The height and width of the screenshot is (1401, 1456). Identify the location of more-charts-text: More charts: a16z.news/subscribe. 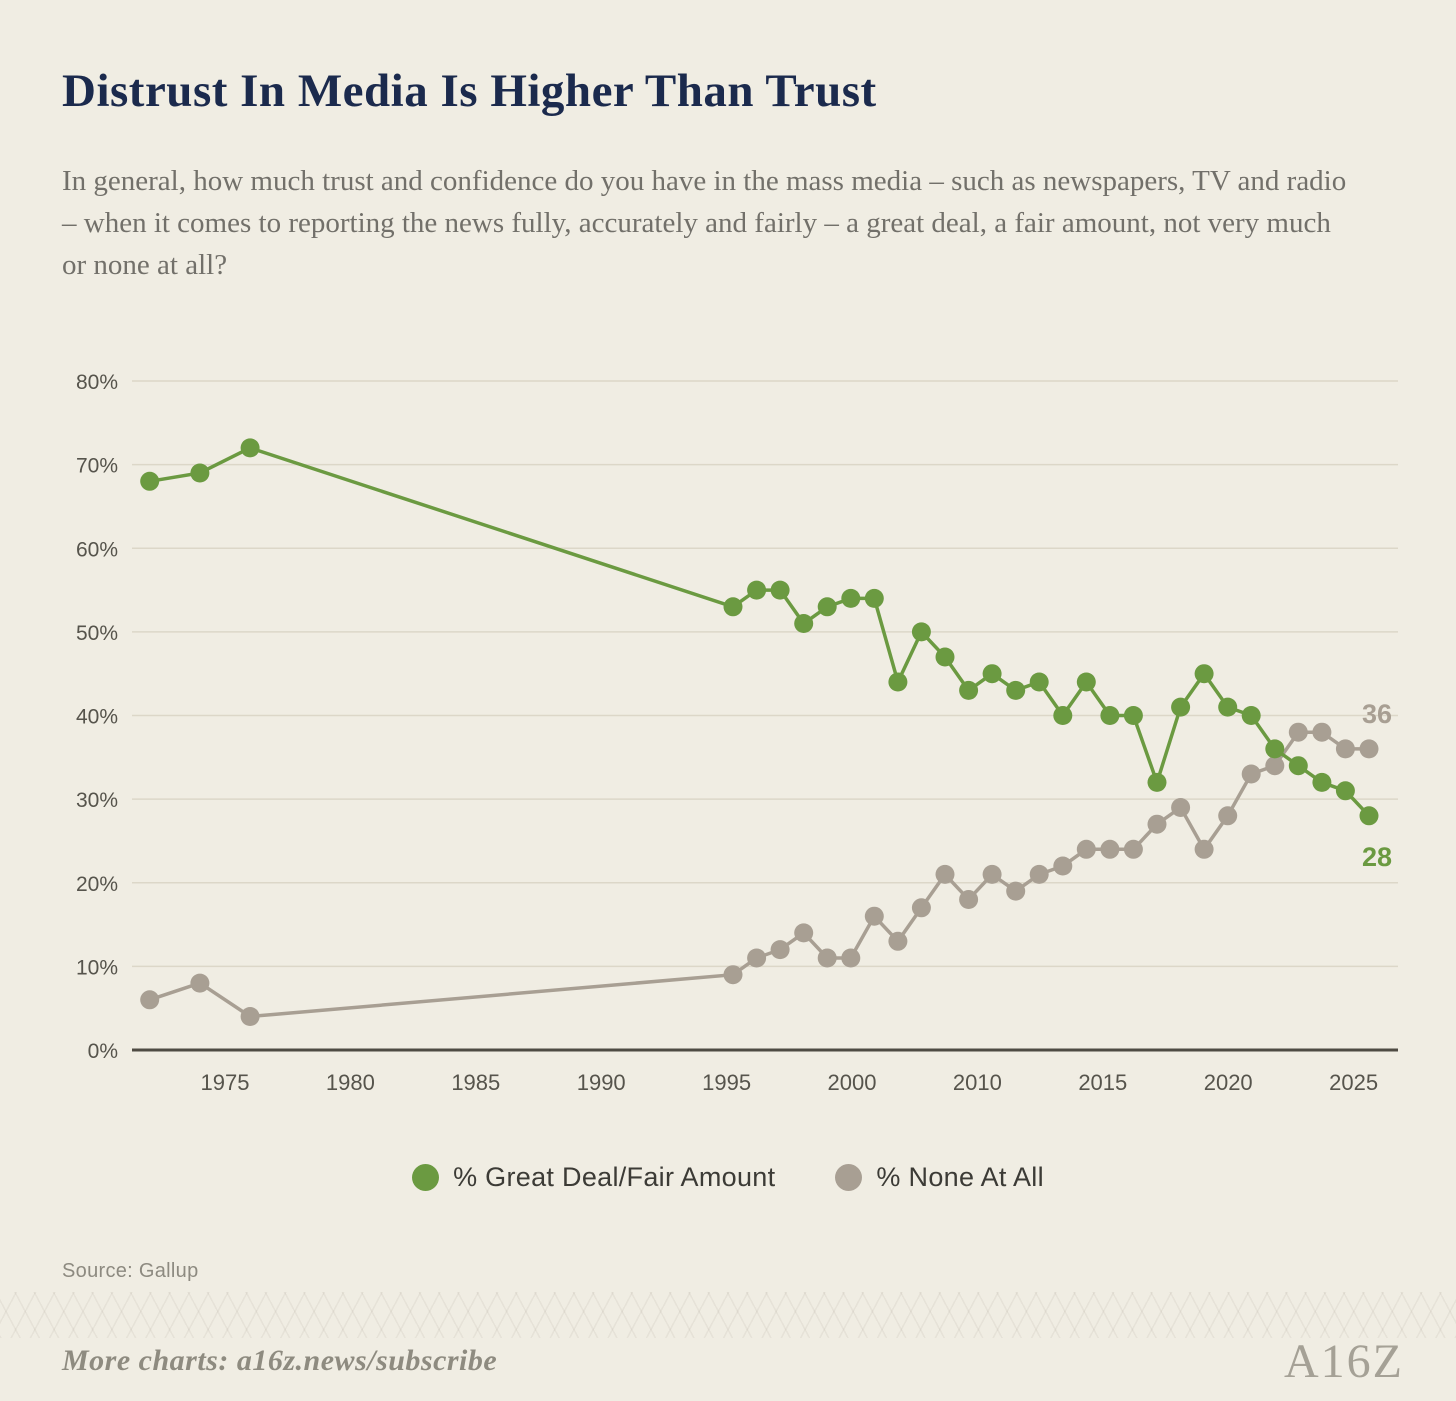
(280, 1360).